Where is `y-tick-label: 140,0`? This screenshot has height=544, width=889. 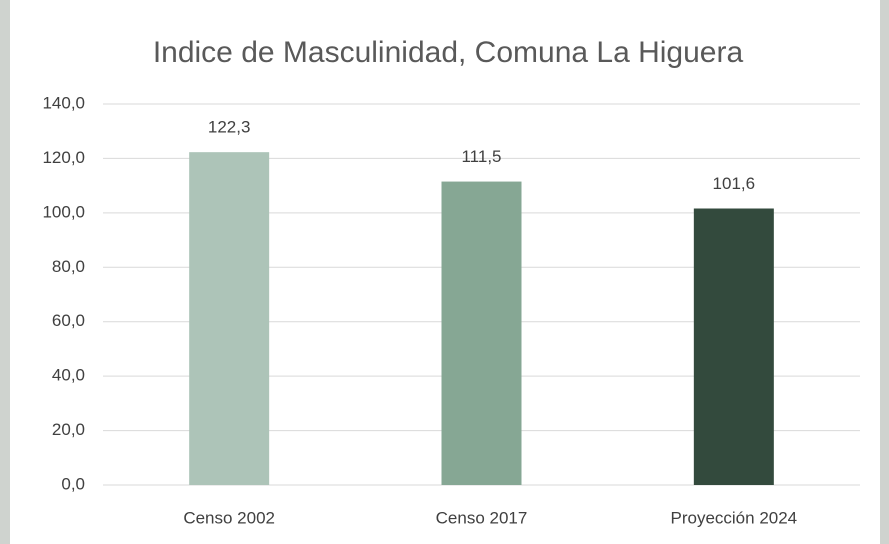
y-tick-label: 140,0 is located at coordinates (63, 102).